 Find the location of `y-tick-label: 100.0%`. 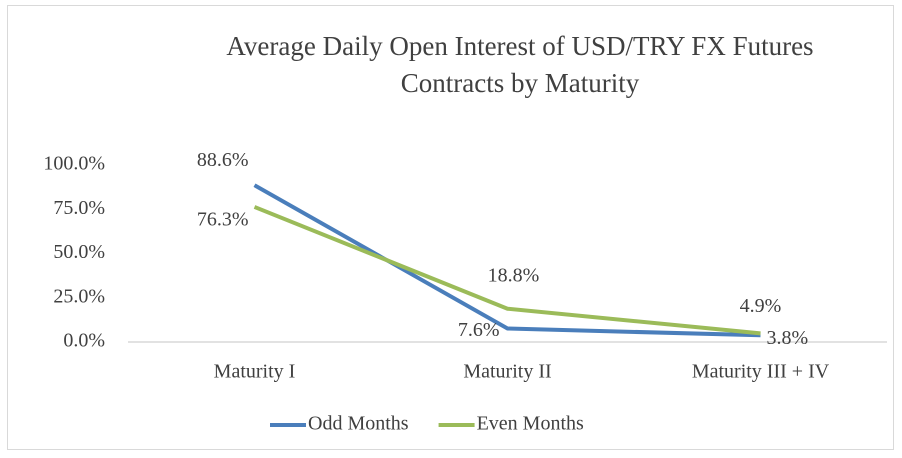

y-tick-label: 100.0% is located at coordinates (74, 164).